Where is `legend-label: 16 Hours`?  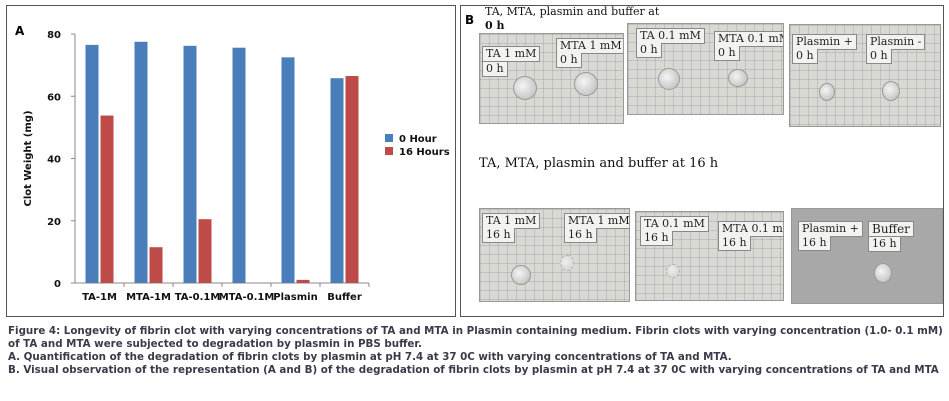
legend-label: 16 Hours is located at coordinates (424, 152).